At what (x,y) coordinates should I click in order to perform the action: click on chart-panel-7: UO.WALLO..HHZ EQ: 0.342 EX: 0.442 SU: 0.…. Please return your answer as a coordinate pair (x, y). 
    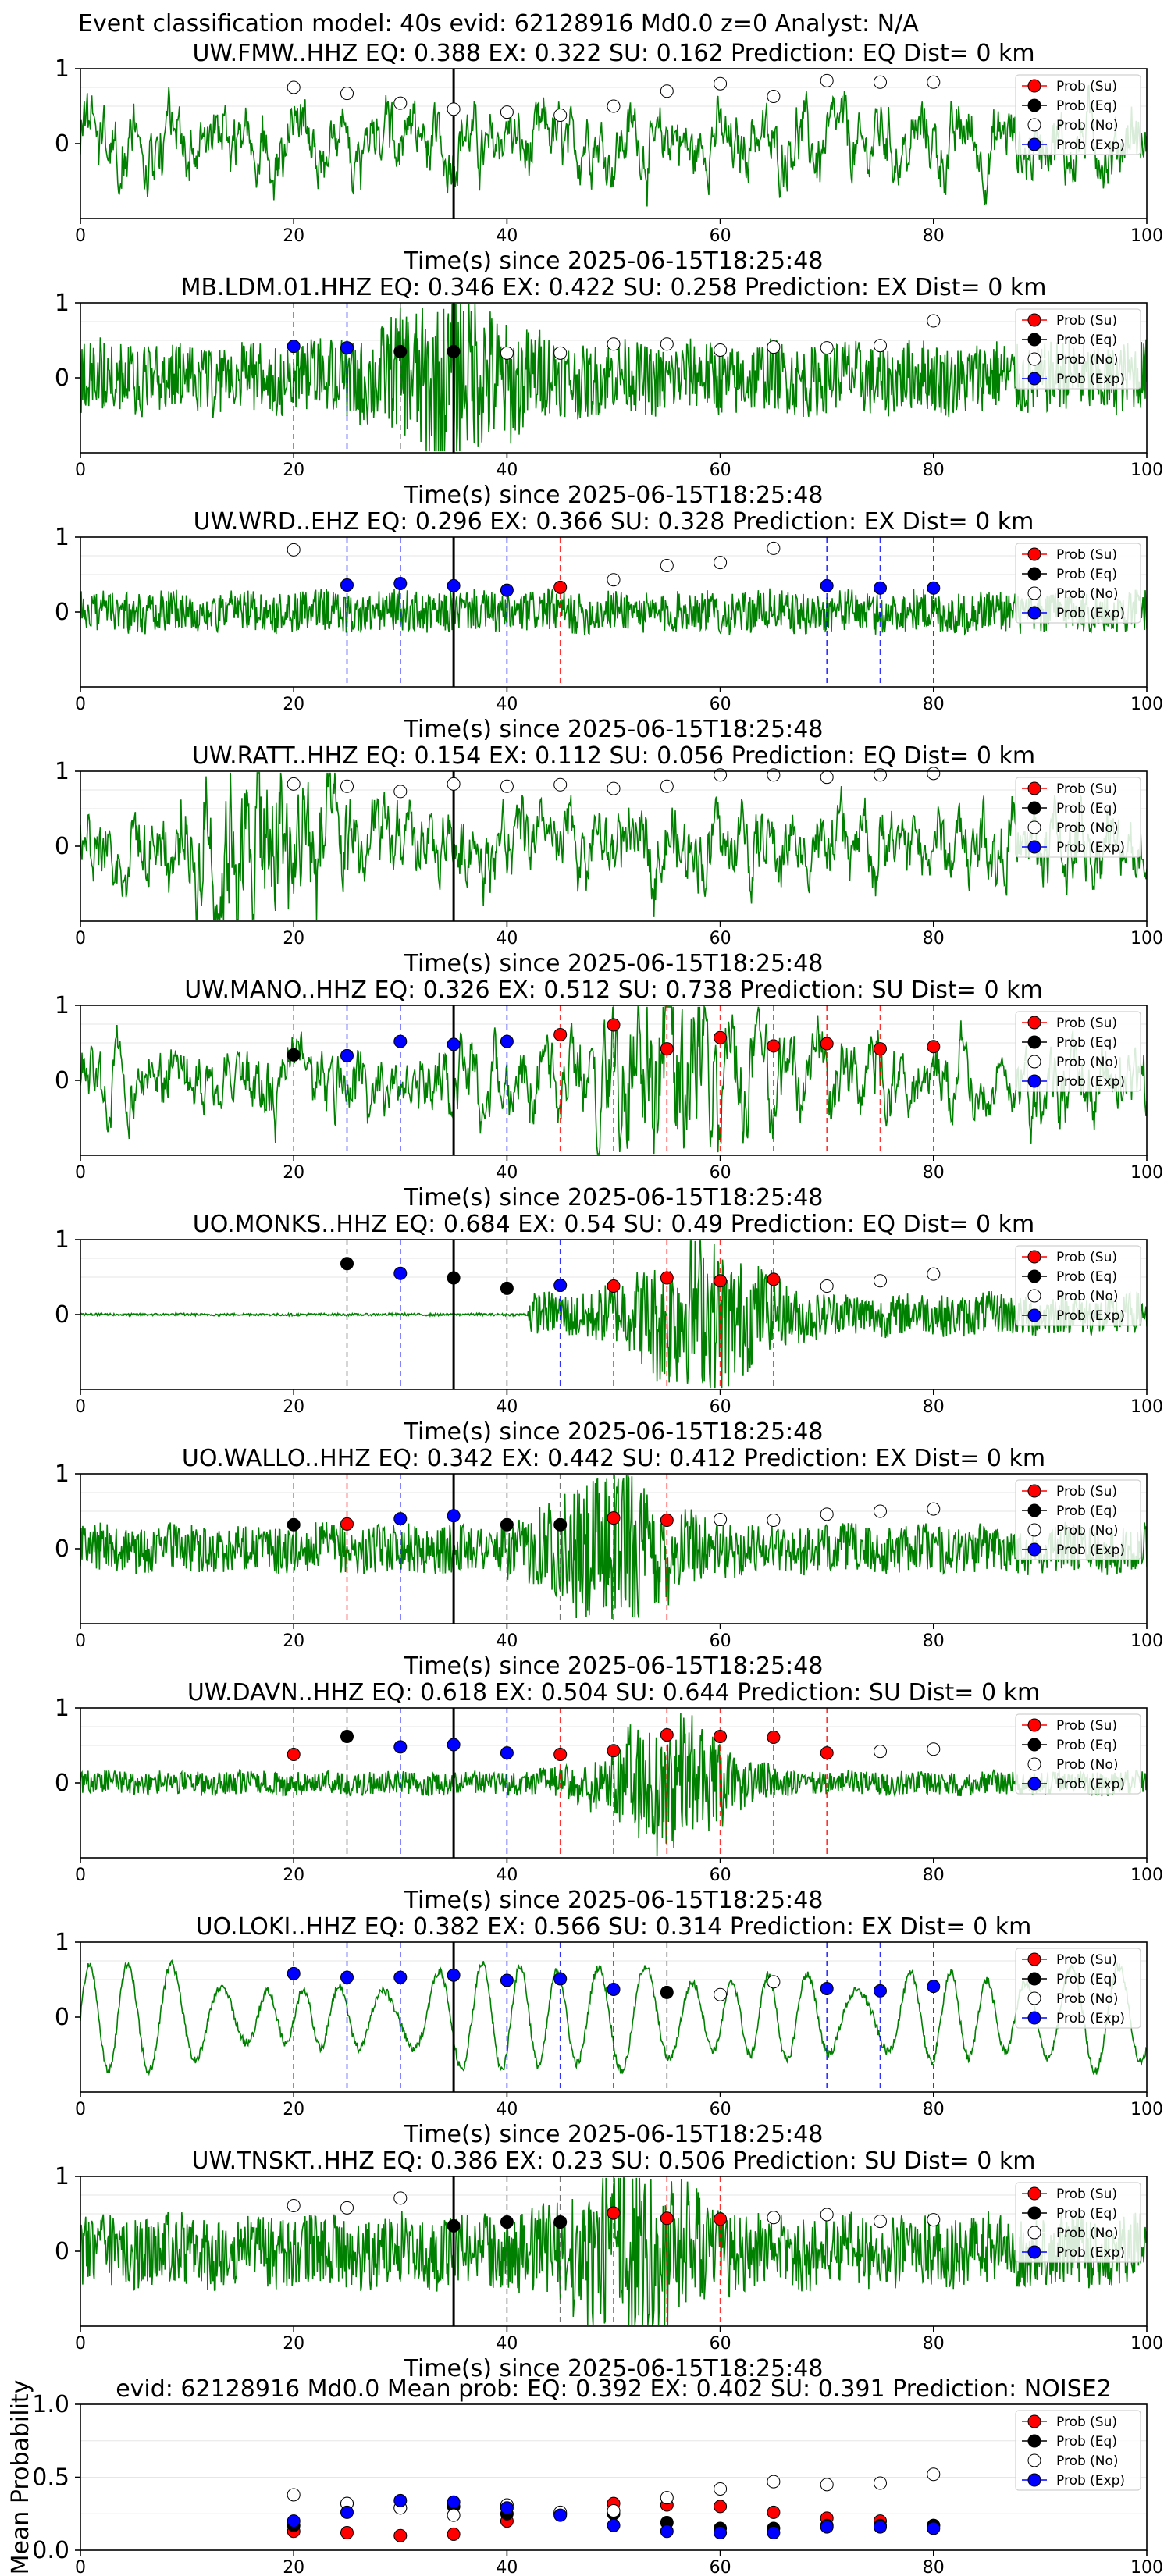
    Looking at the image, I should click on (609, 1562).